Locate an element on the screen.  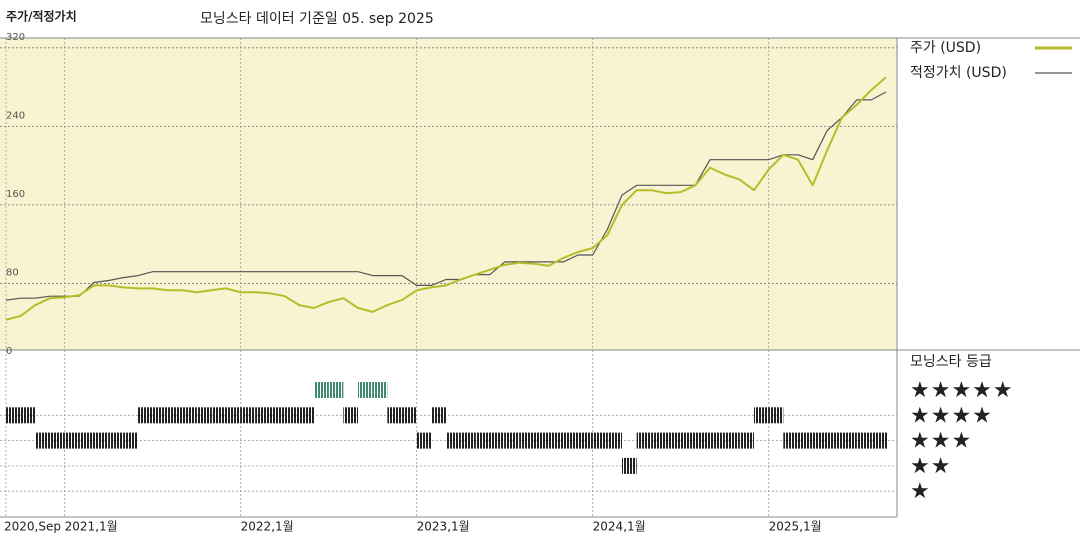
chart-title: 주가/적정가치 is located at coordinates (41, 16).